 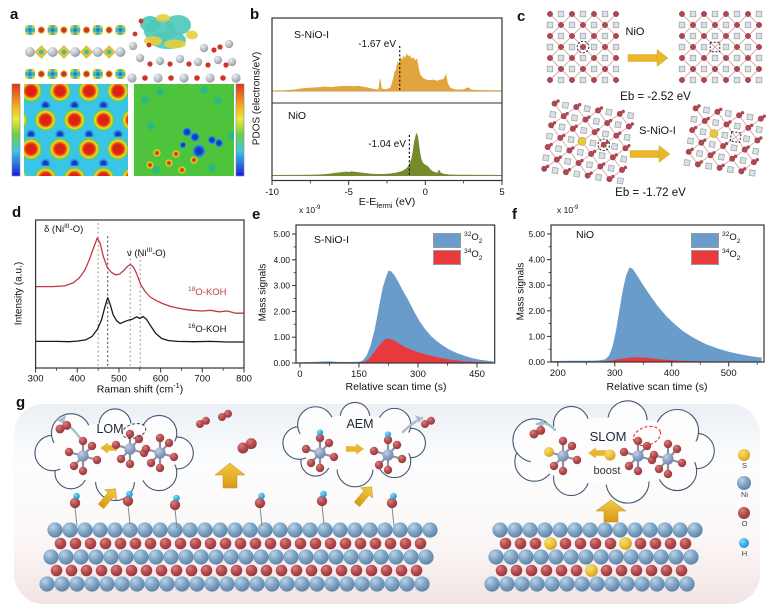 I want to click on panel-f-dems-chart: 0.00 1.00 2.00 3.00 4.00 5.00 200 300 400 500, so click(x=646, y=301).